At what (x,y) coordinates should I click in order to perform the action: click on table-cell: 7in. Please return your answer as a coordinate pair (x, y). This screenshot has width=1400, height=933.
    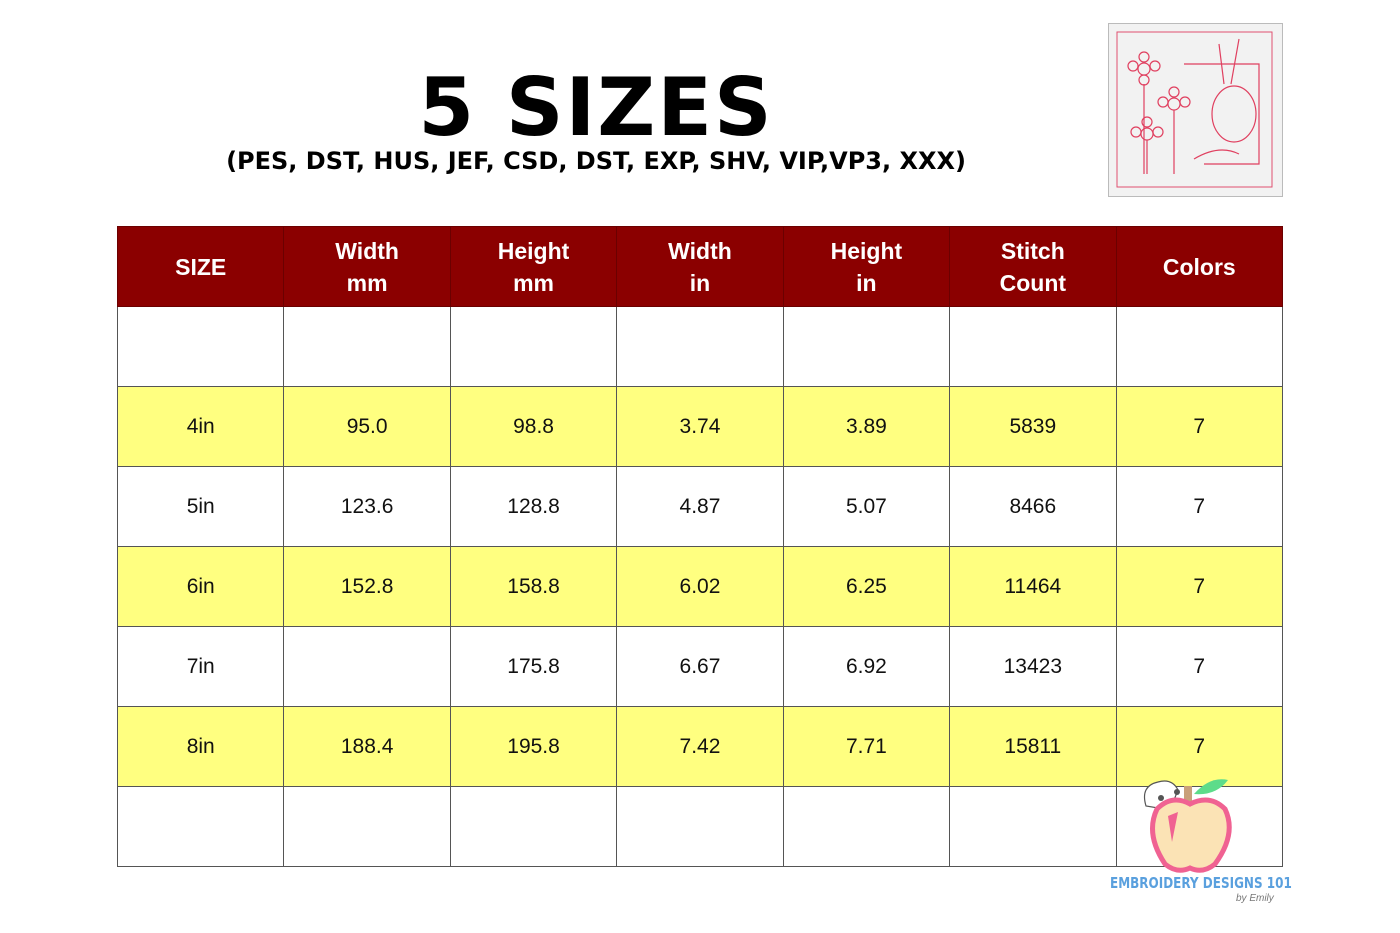
    Looking at the image, I should click on (200, 666).